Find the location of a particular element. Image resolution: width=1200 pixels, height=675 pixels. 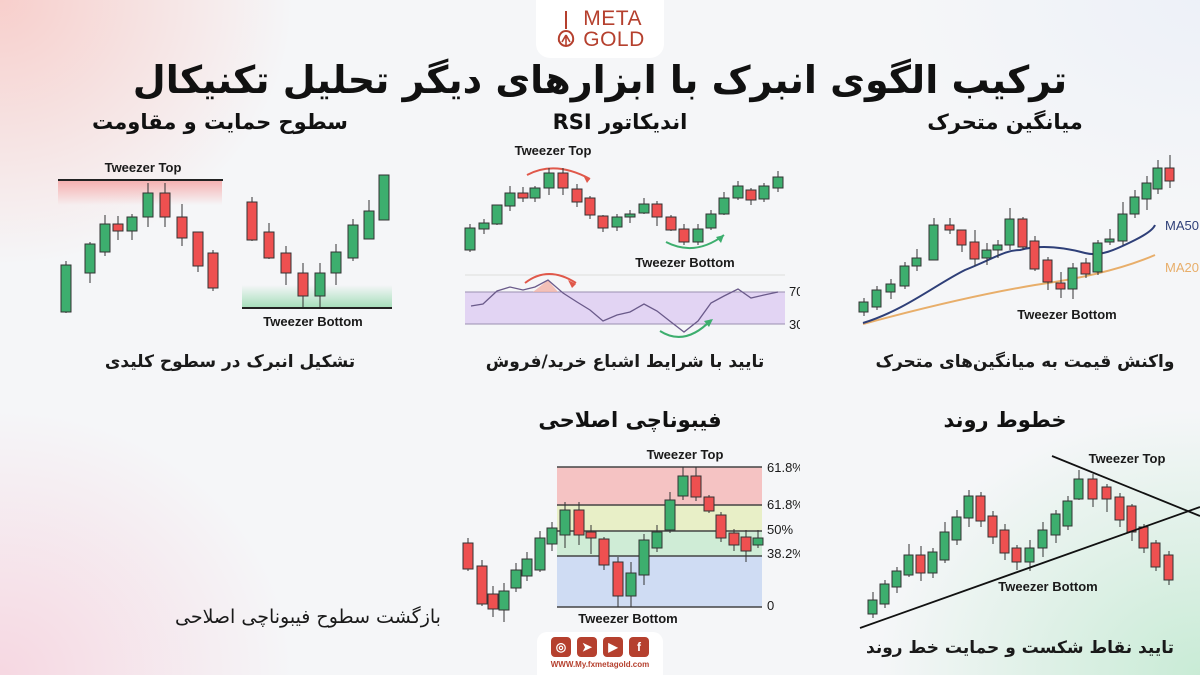

rsi-line is located at coordinates (624, 306).